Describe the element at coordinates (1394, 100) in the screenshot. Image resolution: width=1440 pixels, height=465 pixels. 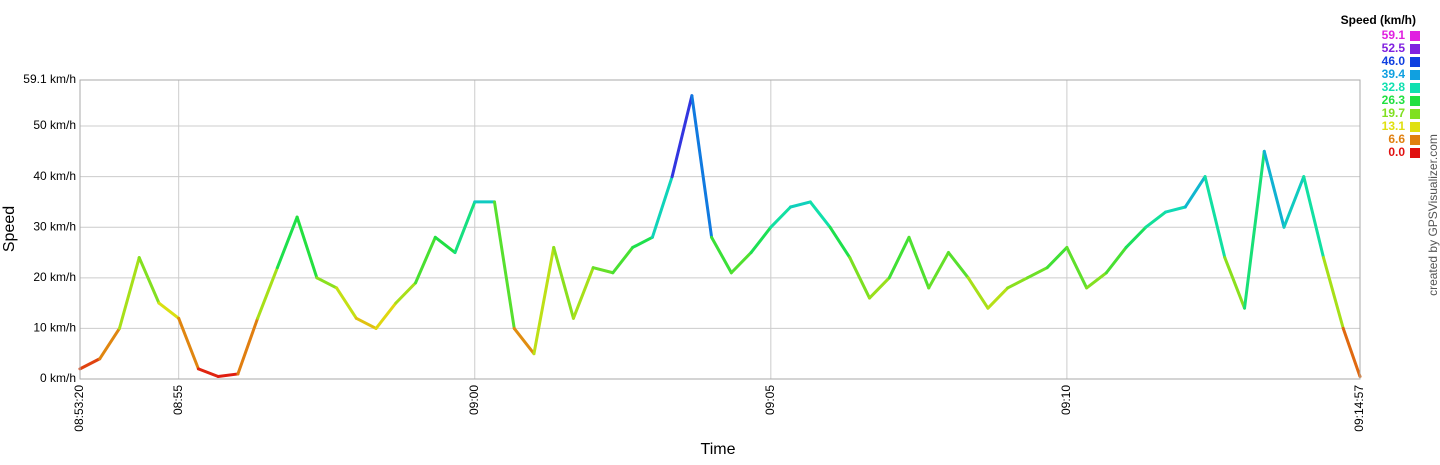
I see `legend-label: 26.3` at that location.